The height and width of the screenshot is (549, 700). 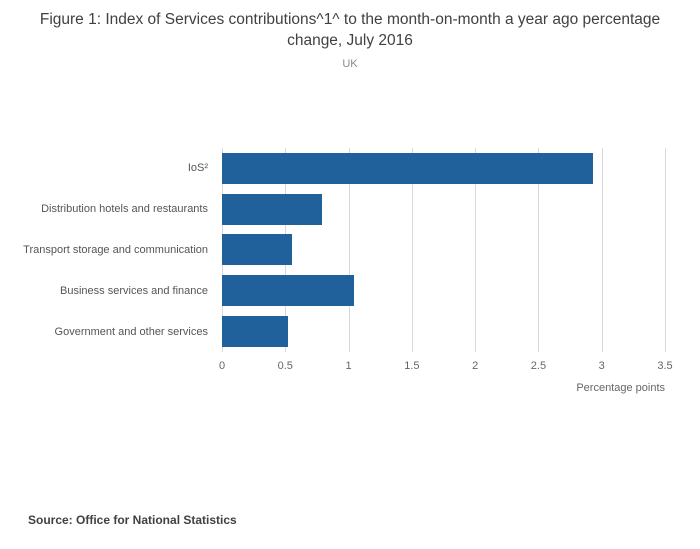 What do you see at coordinates (362, 290) in the screenshot?
I see `bar-row: Business services and finance` at bounding box center [362, 290].